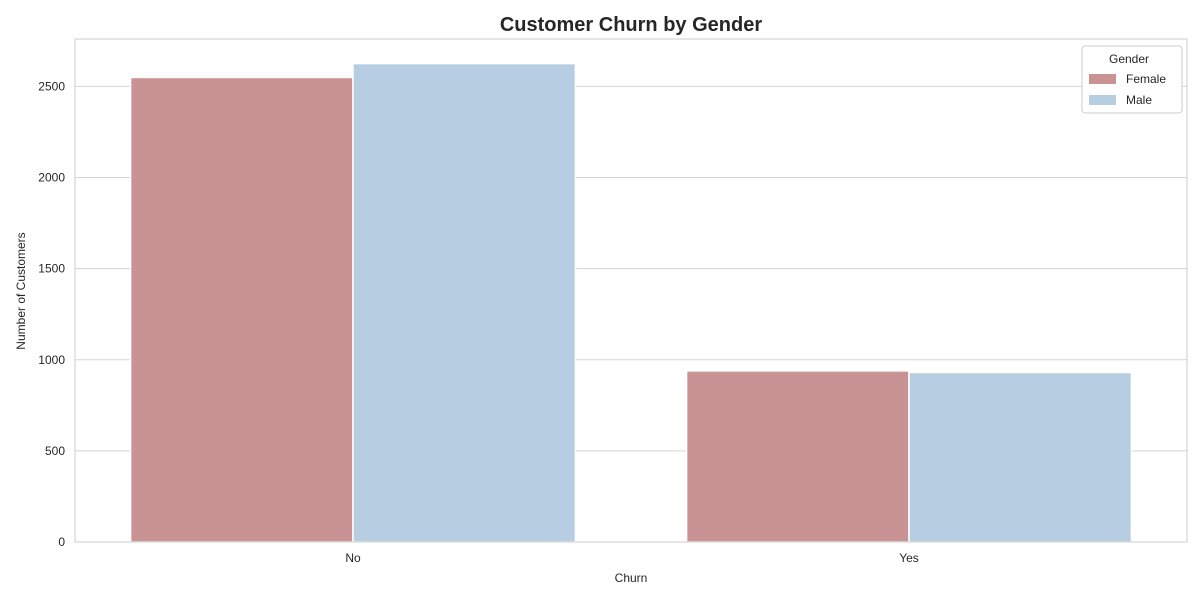 This screenshot has width=1200, height=600. What do you see at coordinates (21, 290) in the screenshot?
I see `y-axis-label: Number of Customers` at bounding box center [21, 290].